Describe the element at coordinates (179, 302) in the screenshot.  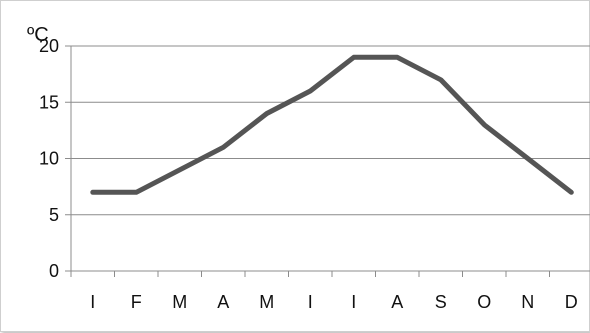
I see `x-tick-label-2: M` at that location.